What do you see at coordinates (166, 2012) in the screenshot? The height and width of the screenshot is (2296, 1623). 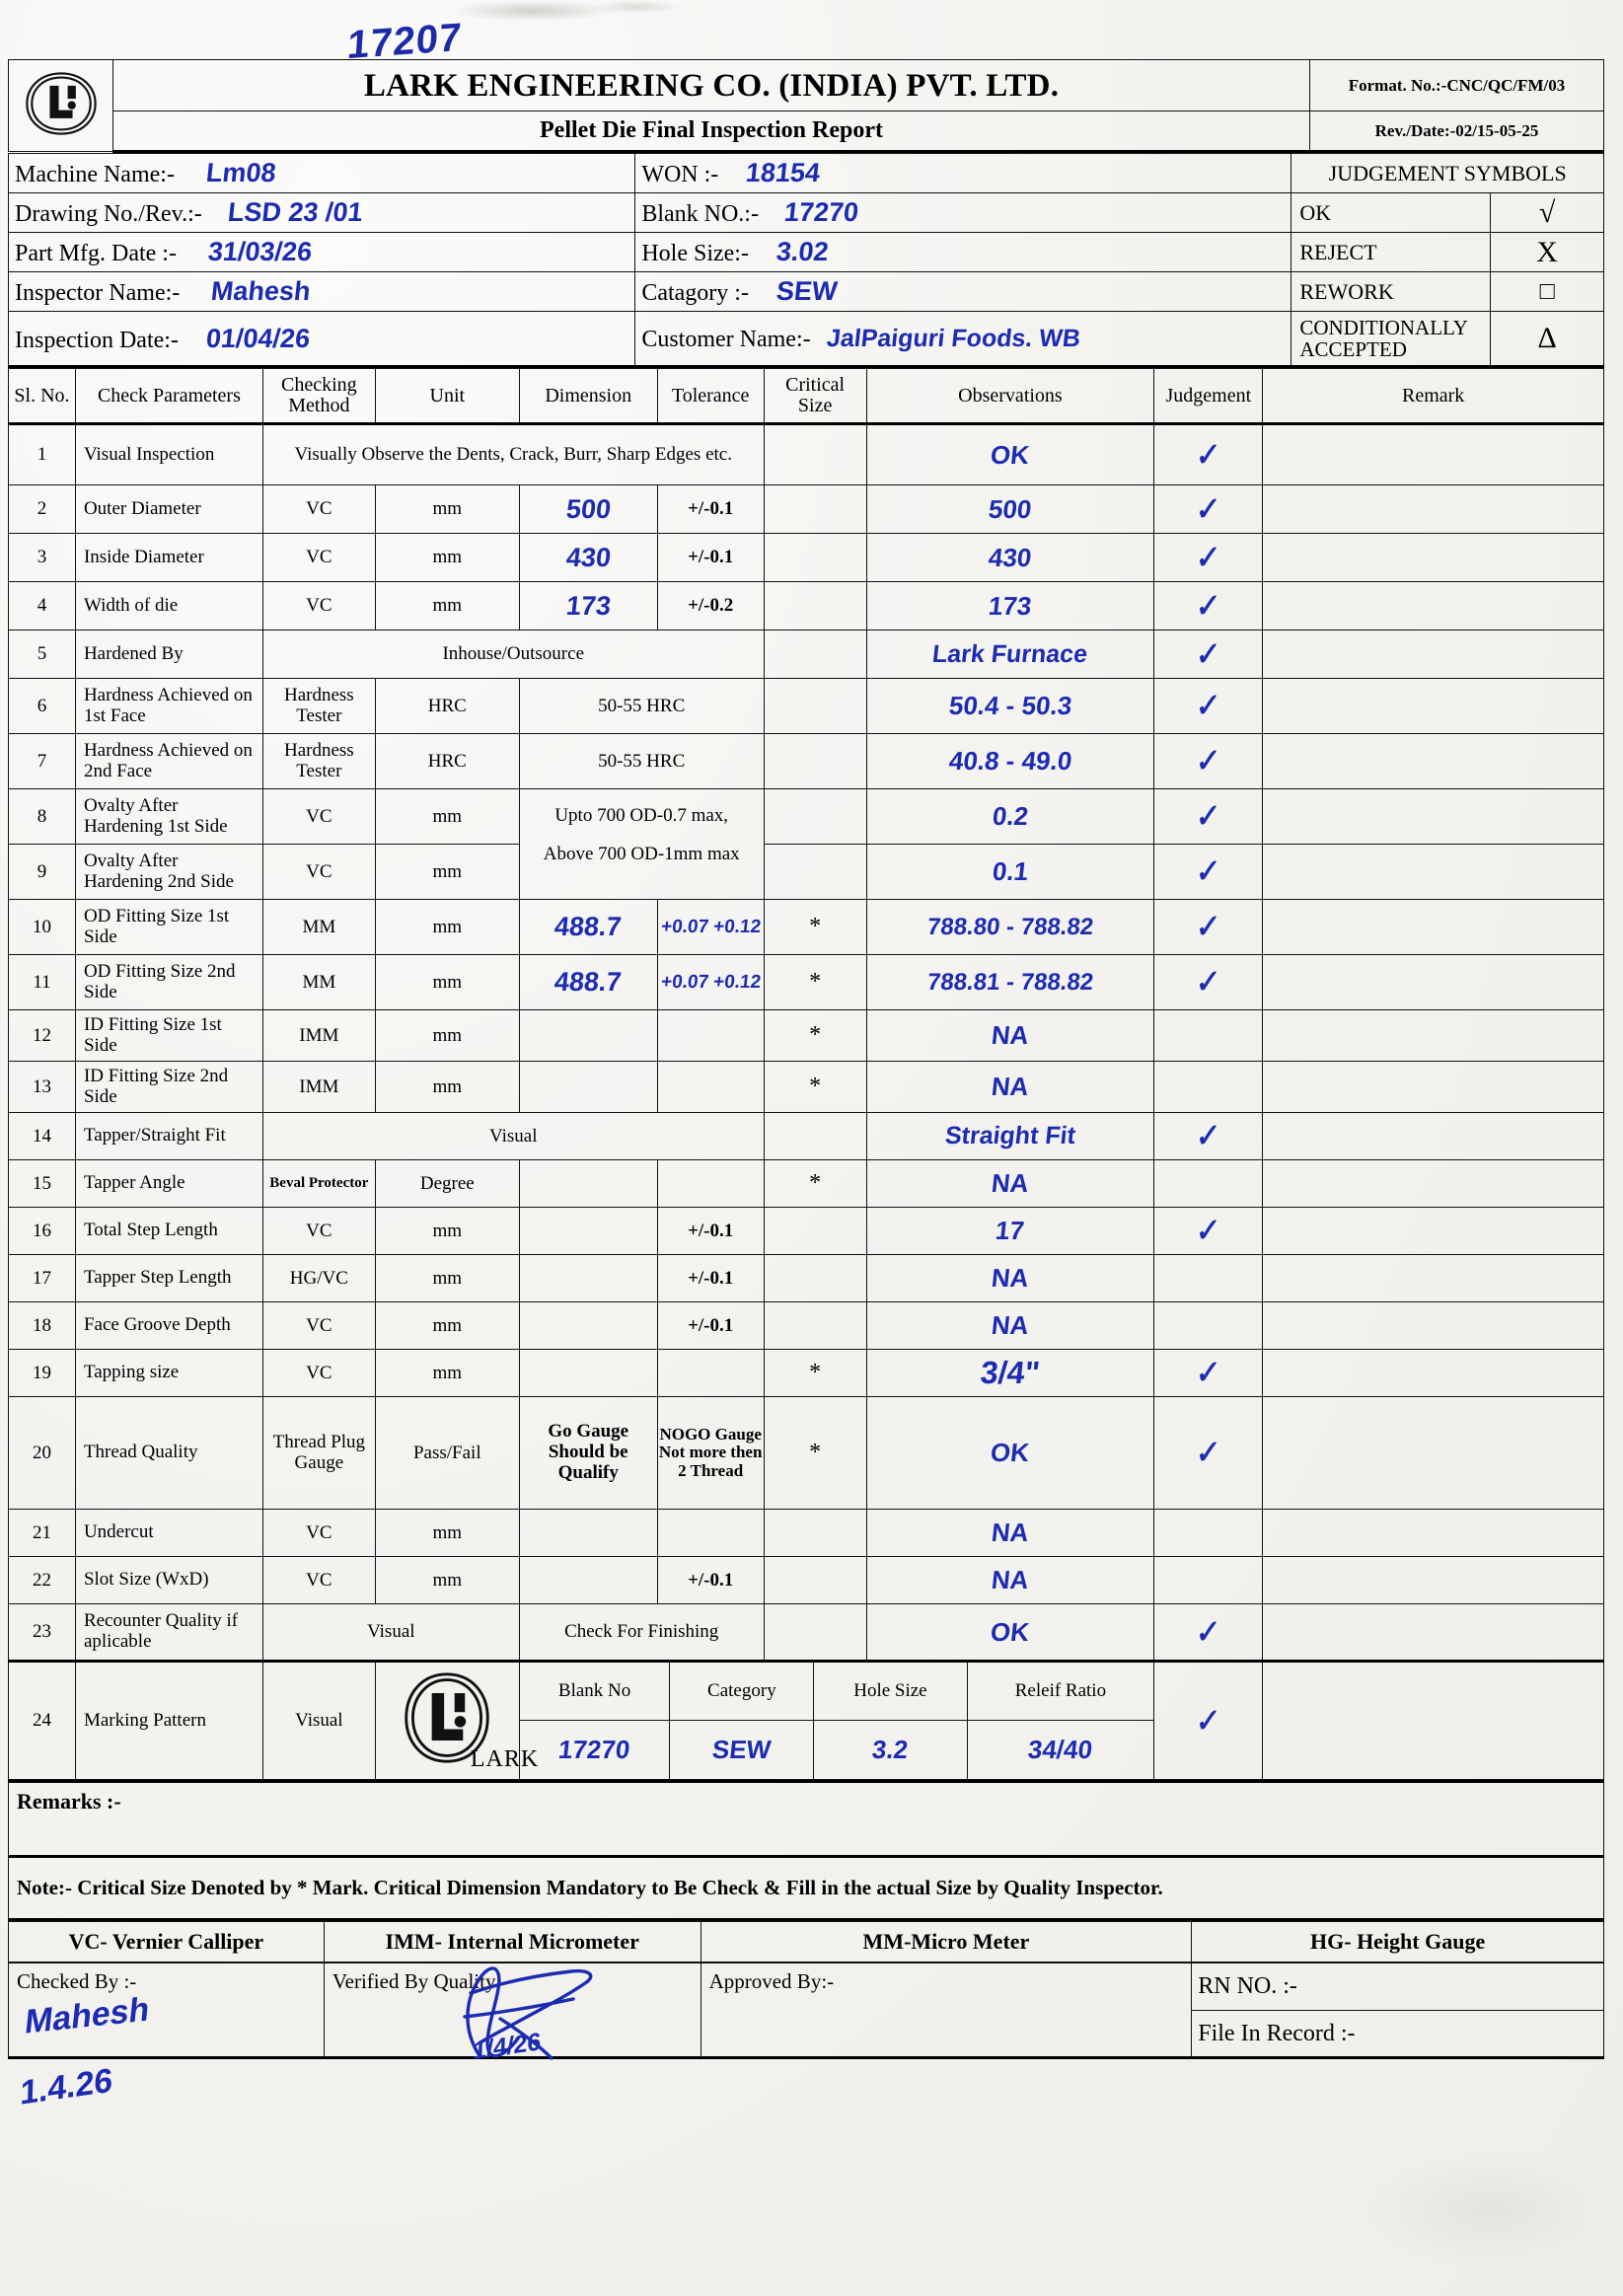 I see `checked-by-field: Checked By :- Mahesh` at bounding box center [166, 2012].